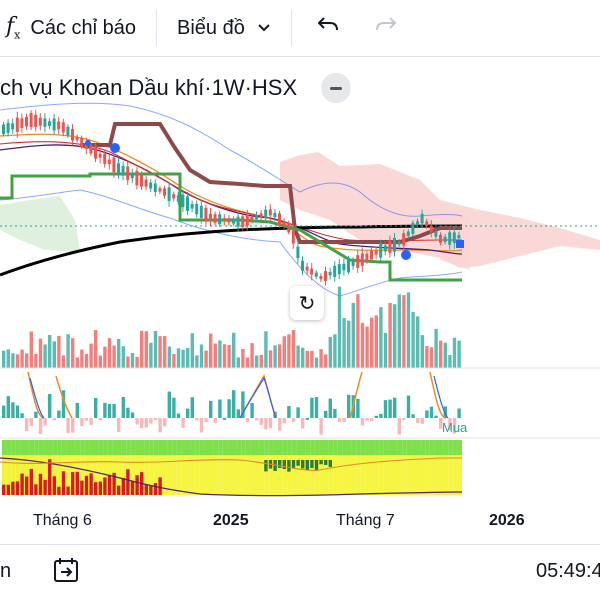 The image size is (600, 600). What do you see at coordinates (386, 28) in the screenshot?
I see `redo-icon` at bounding box center [386, 28].